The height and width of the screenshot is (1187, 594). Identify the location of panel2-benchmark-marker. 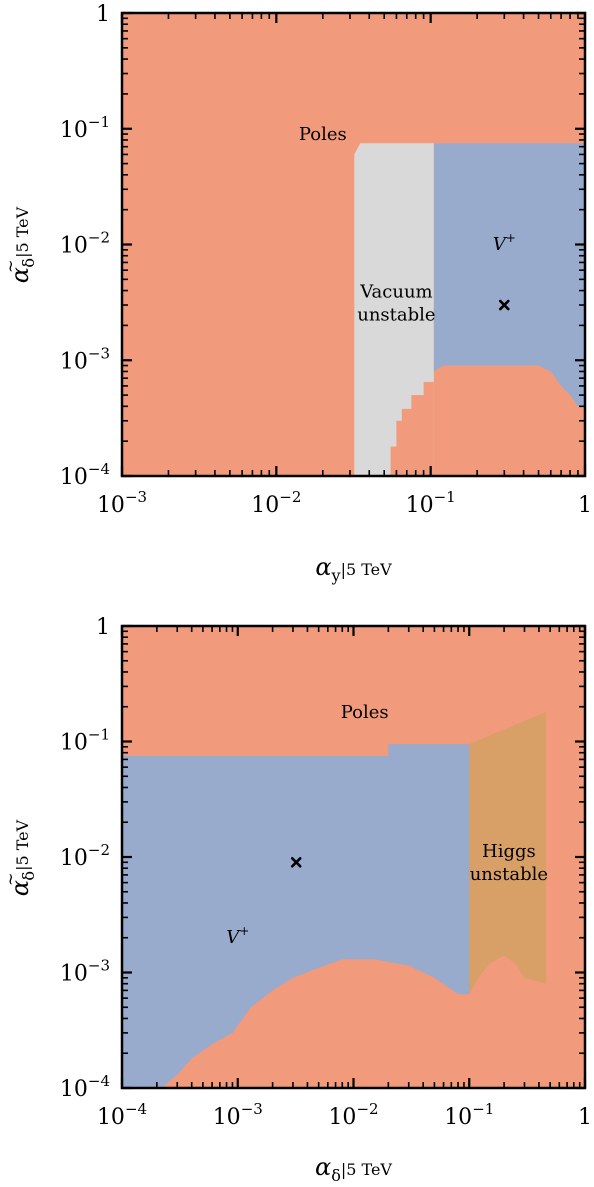
(296, 862).